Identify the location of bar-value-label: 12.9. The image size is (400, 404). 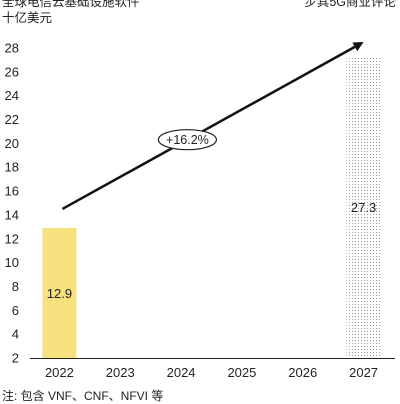
(59, 293).